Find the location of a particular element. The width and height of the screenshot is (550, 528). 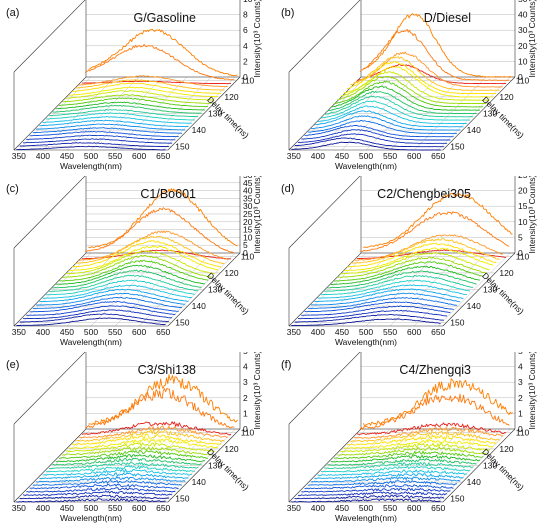

intensity-tick-label: 10 is located at coordinates (523, 222).